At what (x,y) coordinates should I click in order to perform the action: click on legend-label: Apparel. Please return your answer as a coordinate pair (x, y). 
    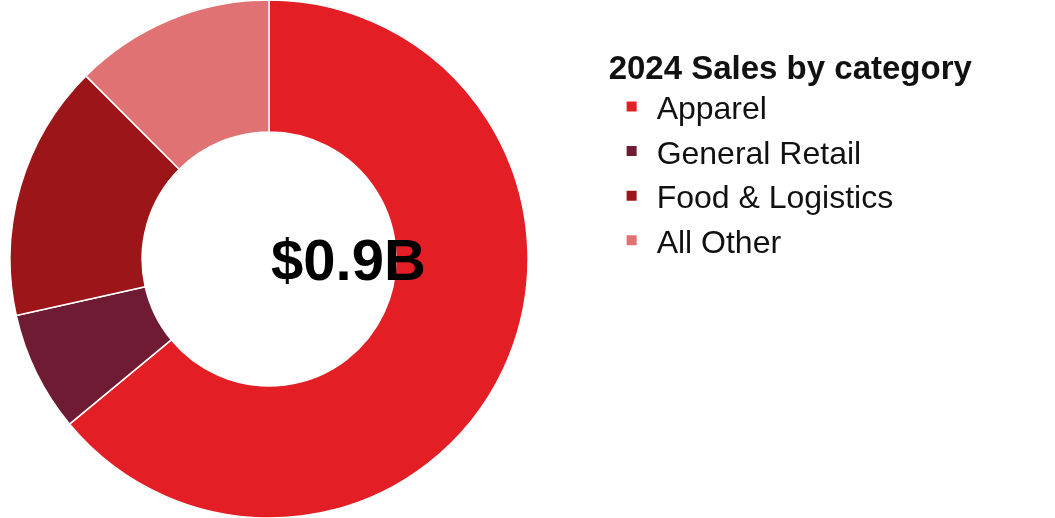
    Looking at the image, I should click on (711, 107).